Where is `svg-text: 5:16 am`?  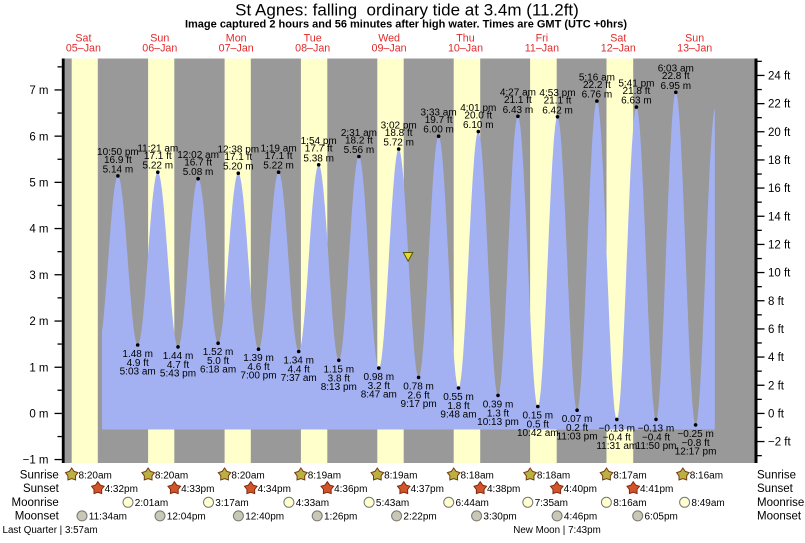 svg-text: 5:16 am is located at coordinates (597, 77).